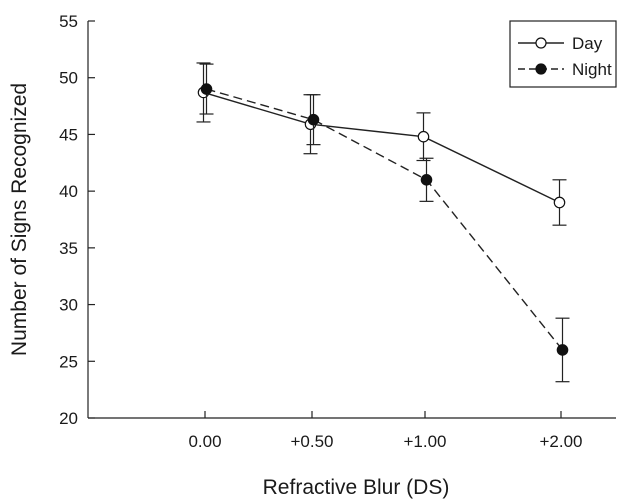 This screenshot has height=504, width=642. Describe the element at coordinates (356, 487) in the screenshot. I see `x-axis-title: Refractive Blur (DS)` at that location.